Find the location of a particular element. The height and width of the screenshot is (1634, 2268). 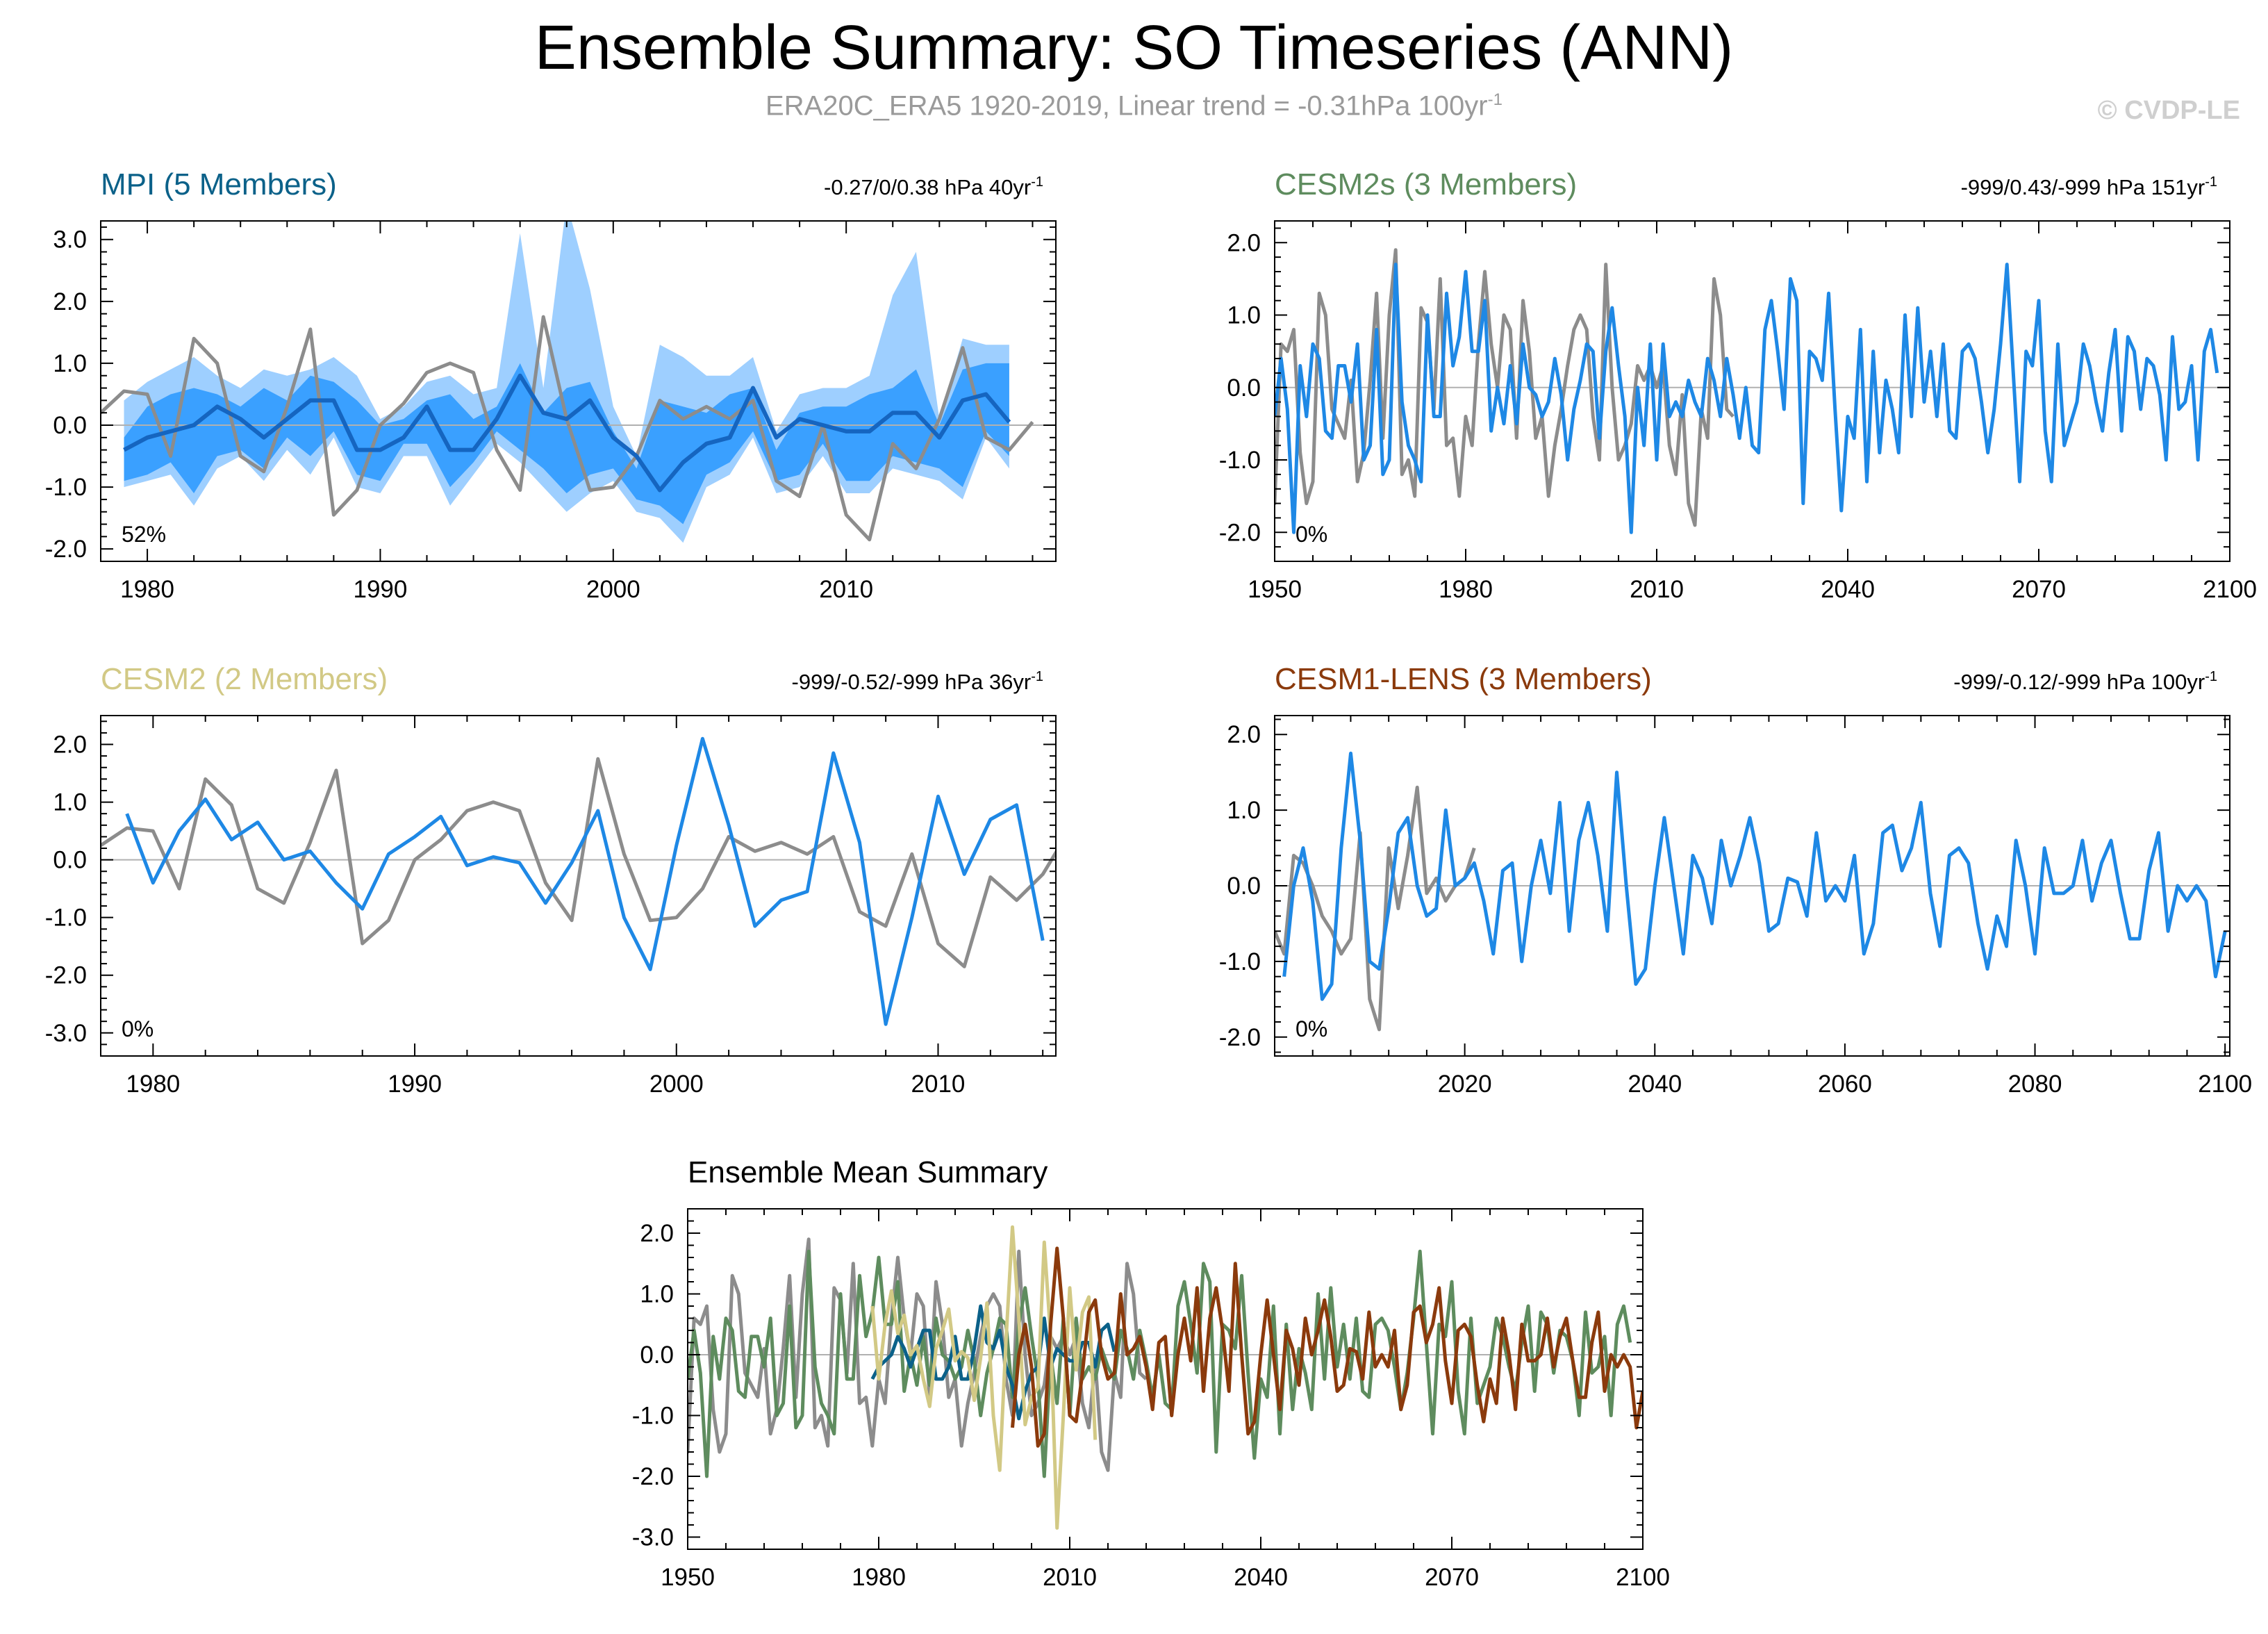

series-line-ensmean is located at coordinates (567, 433).